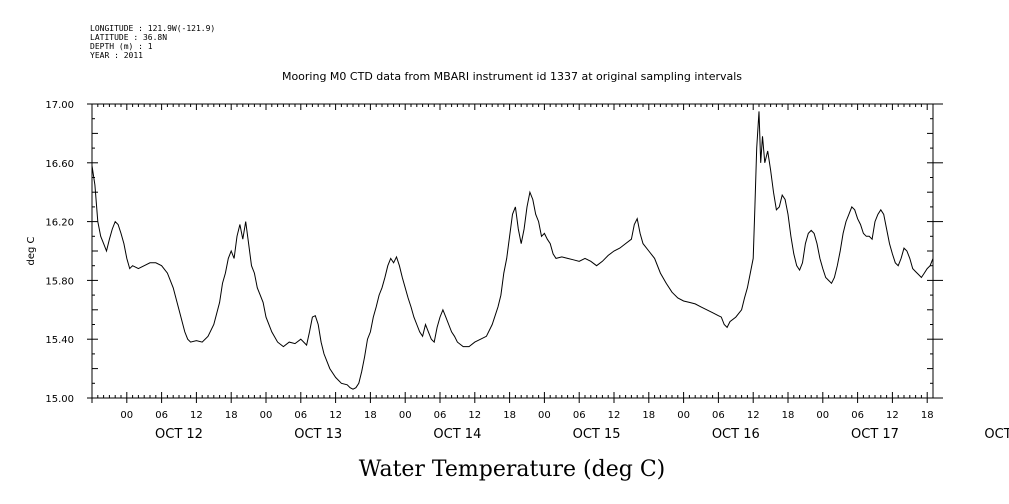 The width and height of the screenshot is (1009, 504). I want to click on x-day-label: OCT 17, so click(875, 434).